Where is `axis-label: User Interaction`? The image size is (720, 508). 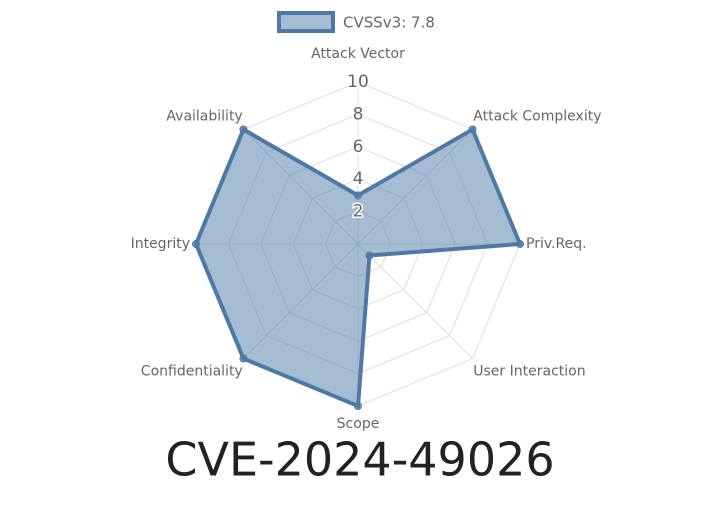 axis-label: User Interaction is located at coordinates (529, 371).